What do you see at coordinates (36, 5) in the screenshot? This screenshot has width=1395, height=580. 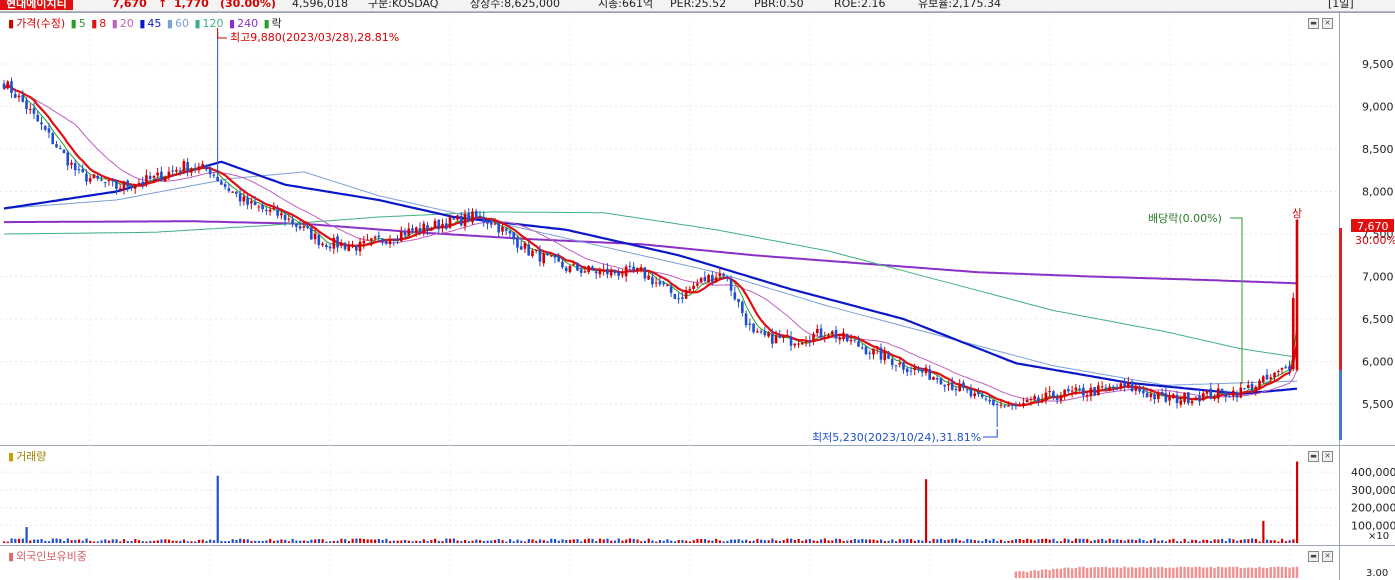 I see `stock-name: 현대에이치티` at bounding box center [36, 5].